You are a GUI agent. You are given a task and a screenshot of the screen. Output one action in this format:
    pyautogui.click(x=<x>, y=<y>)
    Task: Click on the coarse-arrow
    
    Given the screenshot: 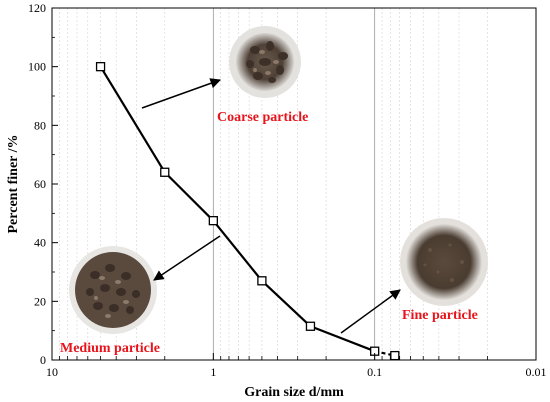 What is the action you would take?
    pyautogui.click(x=181, y=93)
    